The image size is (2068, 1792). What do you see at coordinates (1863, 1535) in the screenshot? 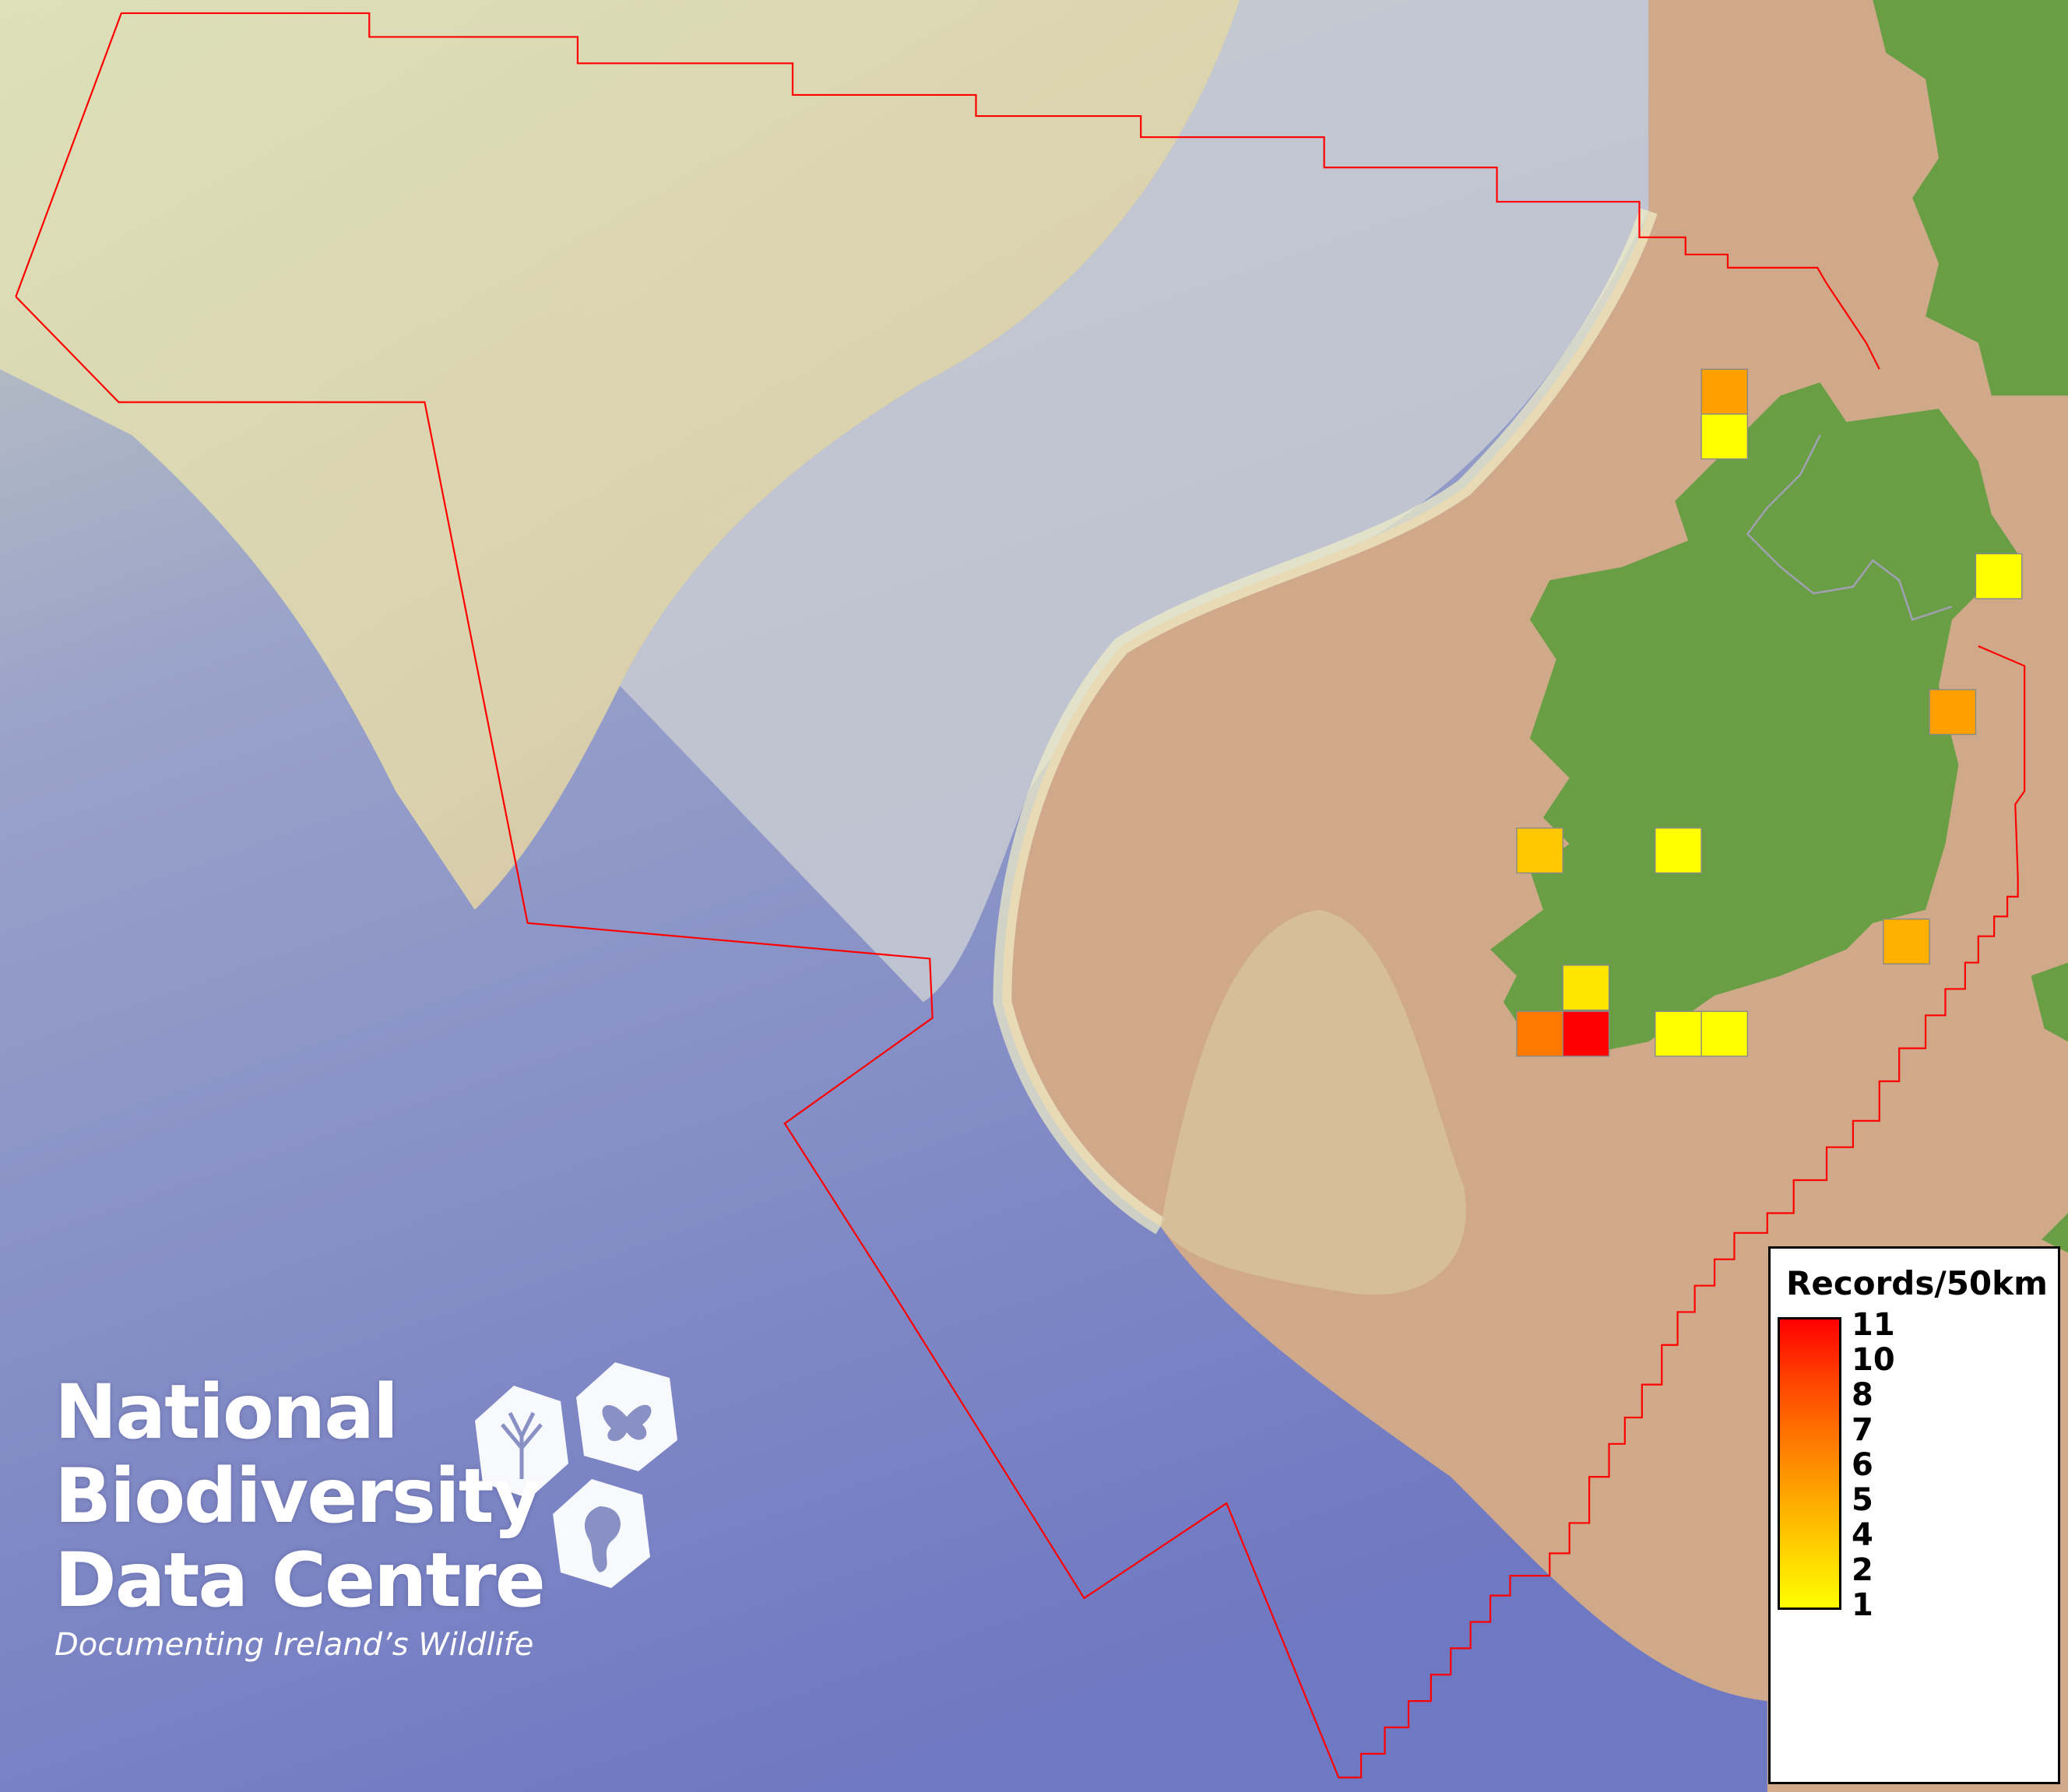
I see `legend-tick: 4` at bounding box center [1863, 1535].